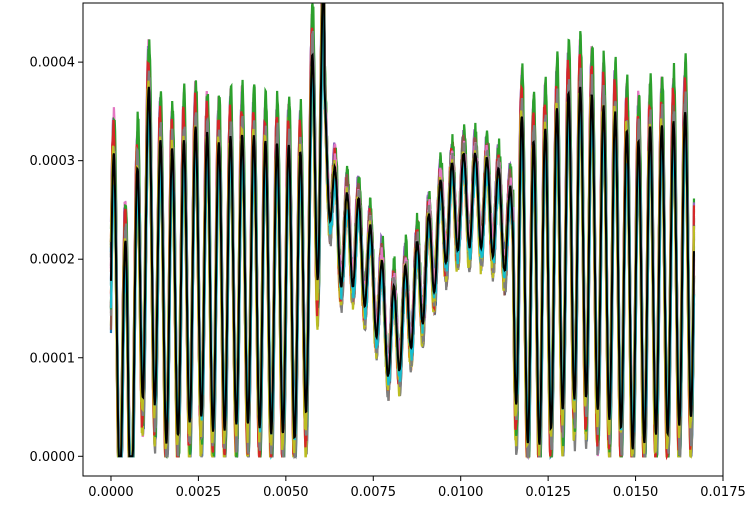 Image resolution: width=754 pixels, height=510 pixels. What do you see at coordinates (199, 492) in the screenshot?
I see `x-tick-label: 0.0025` at bounding box center [199, 492].